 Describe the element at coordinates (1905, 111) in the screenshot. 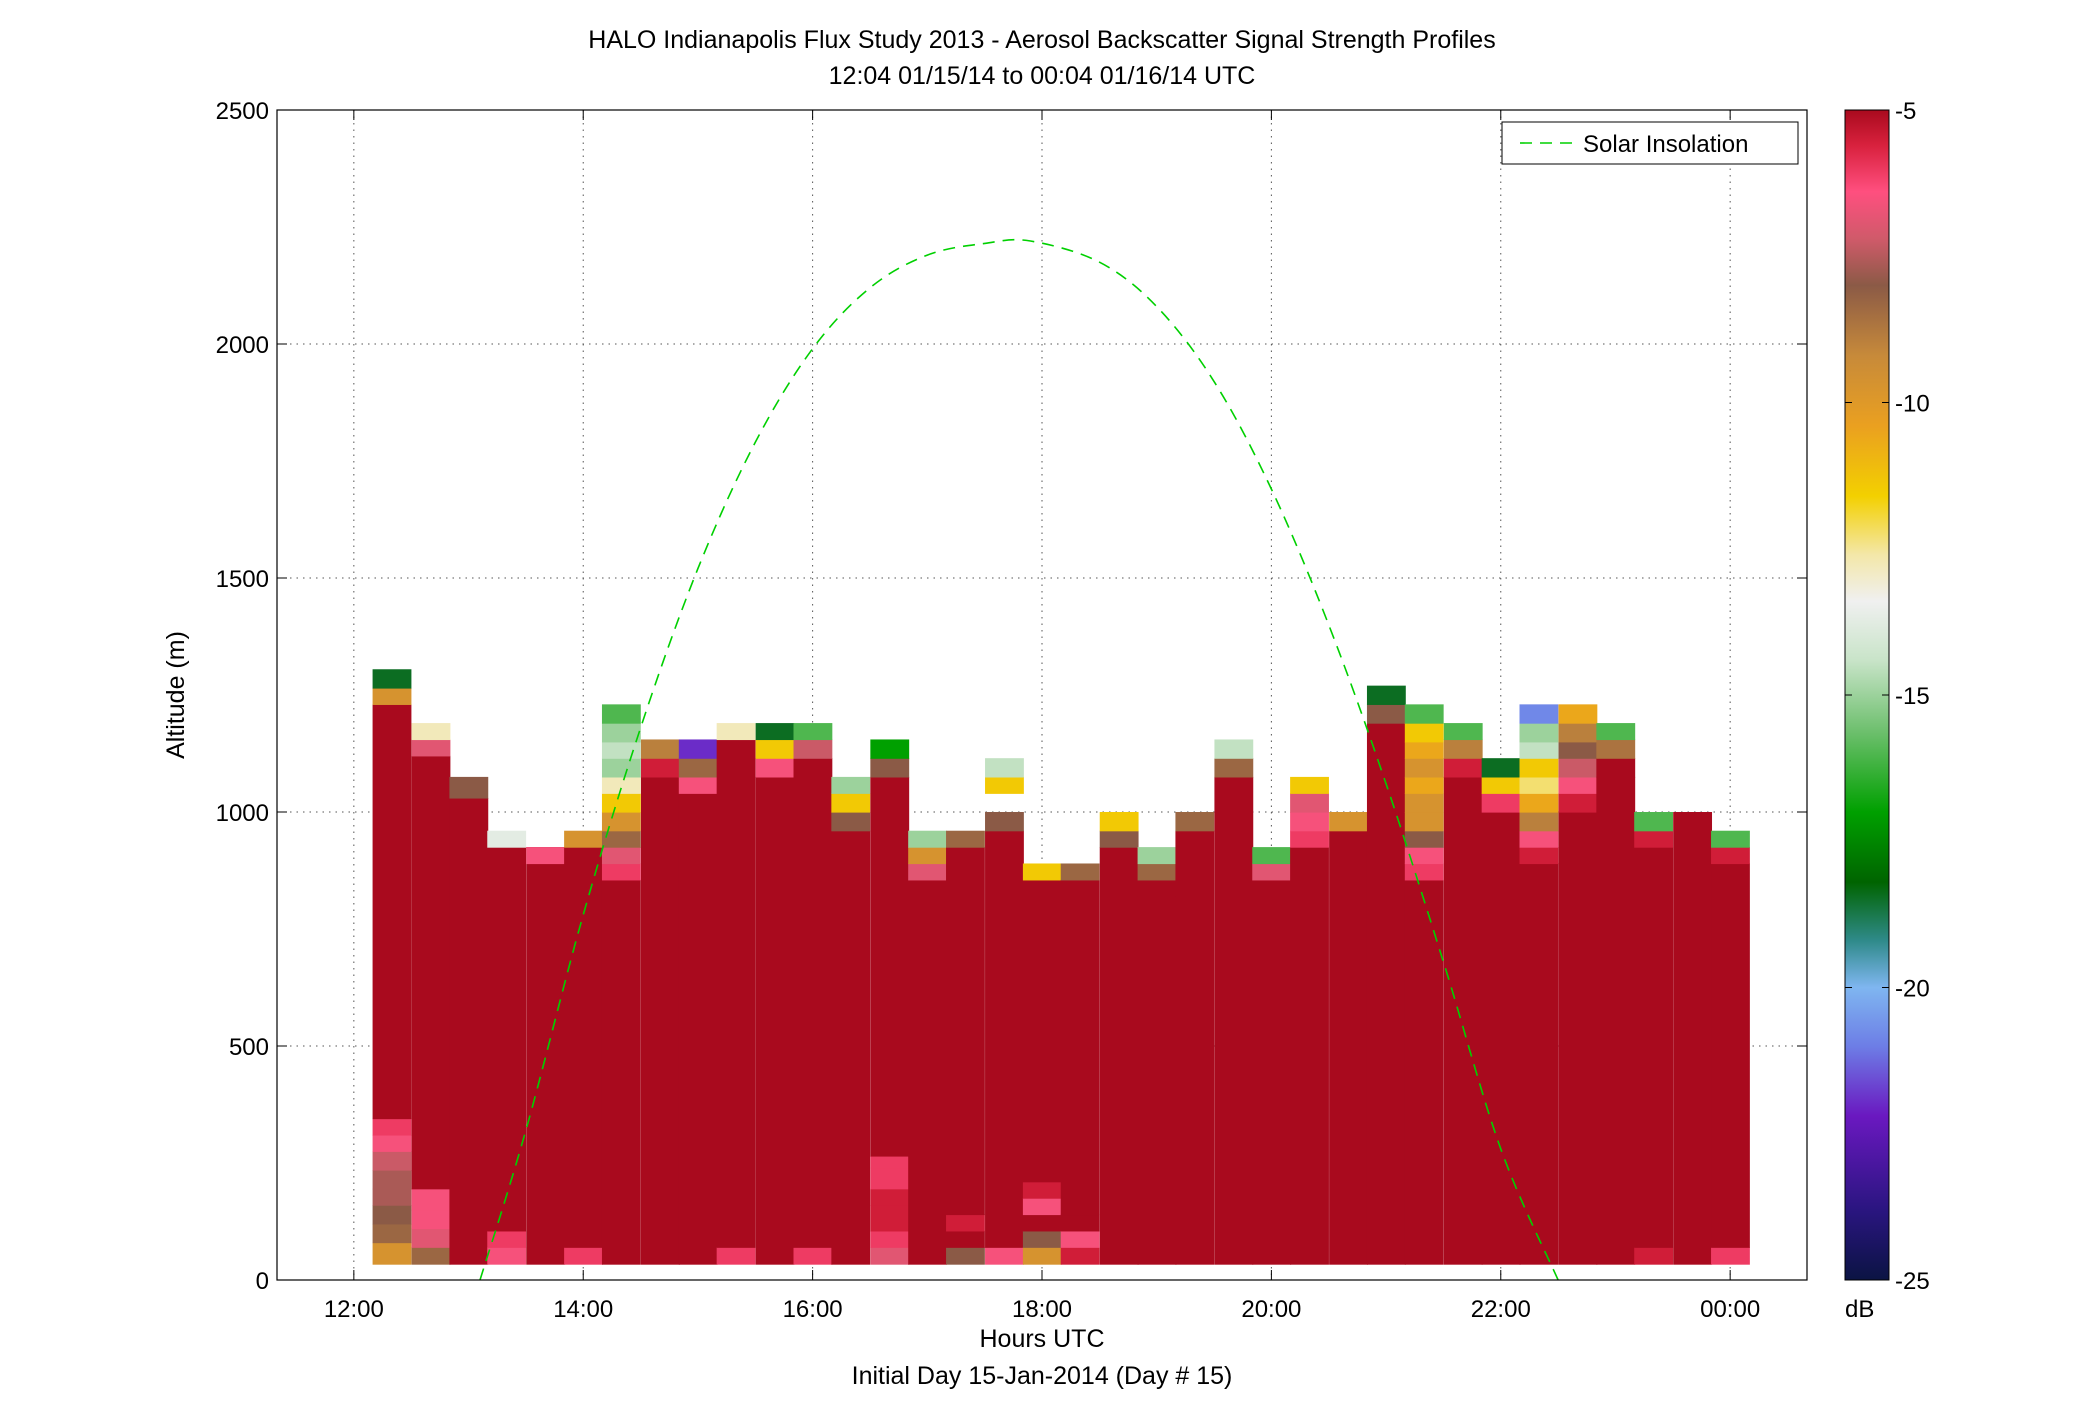

I see `colorbar-tick-label: -5` at that location.